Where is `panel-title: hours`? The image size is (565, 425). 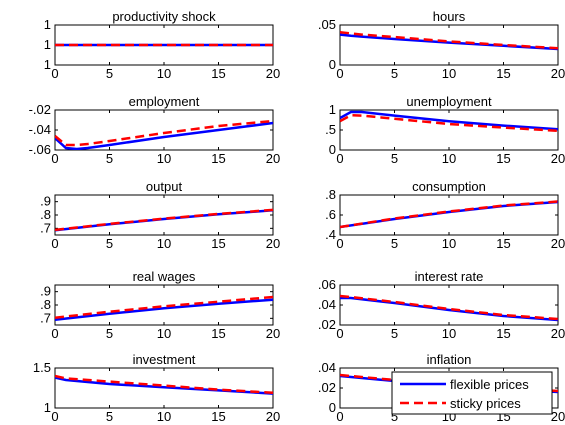
panel-title: hours is located at coordinates (449, 16).